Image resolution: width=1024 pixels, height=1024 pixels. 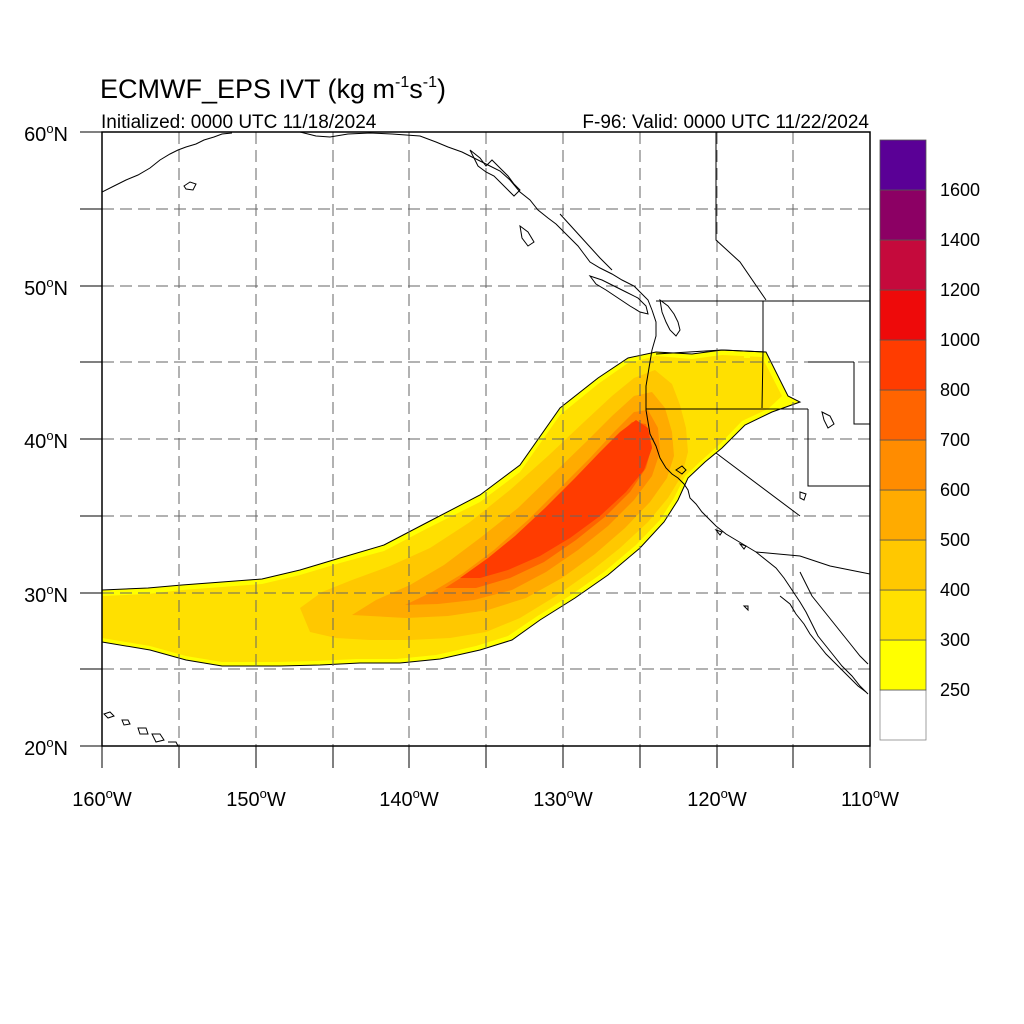 I want to click on lat-labels: 60oN 50oN 40oN 30oN 20oN, so click(x=46, y=440).